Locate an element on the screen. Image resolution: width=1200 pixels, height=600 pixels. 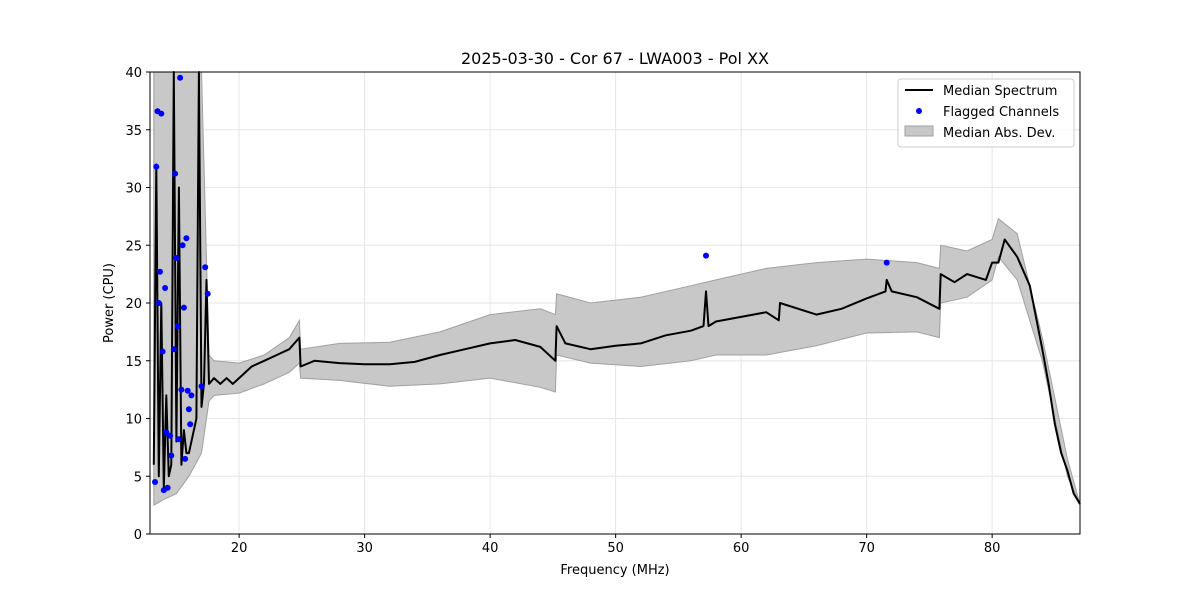
y-axis-label: Power (CPU) is located at coordinates (109, 303).